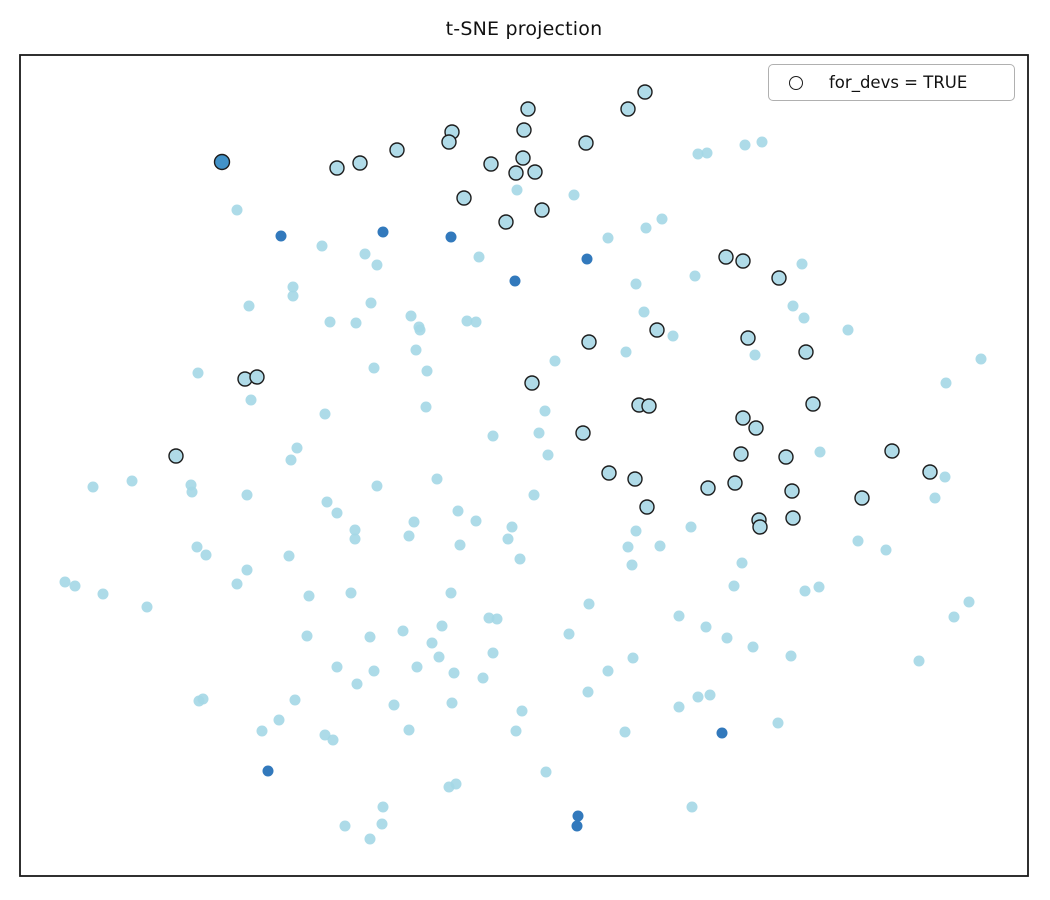 The image size is (1050, 900). What do you see at coordinates (891, 82) in the screenshot?
I see `legend: for_devs = TRUE` at bounding box center [891, 82].